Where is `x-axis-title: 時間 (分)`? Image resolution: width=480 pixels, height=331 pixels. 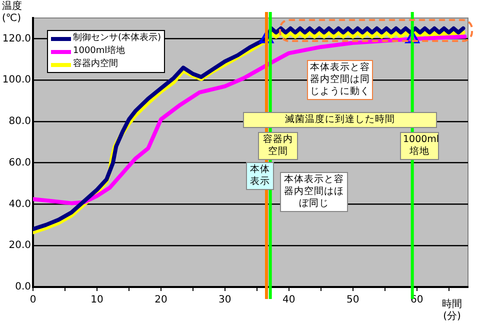
x-axis-title: 時間 (分) is located at coordinates (452, 311).